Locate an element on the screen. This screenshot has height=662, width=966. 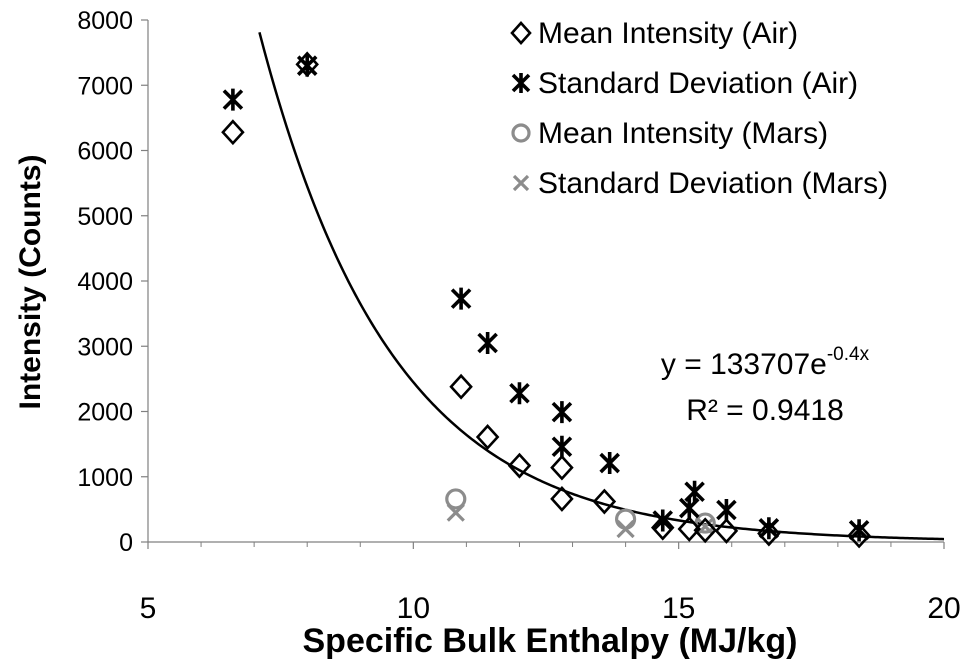
y-tick-label: 3000 is located at coordinates (105, 347).